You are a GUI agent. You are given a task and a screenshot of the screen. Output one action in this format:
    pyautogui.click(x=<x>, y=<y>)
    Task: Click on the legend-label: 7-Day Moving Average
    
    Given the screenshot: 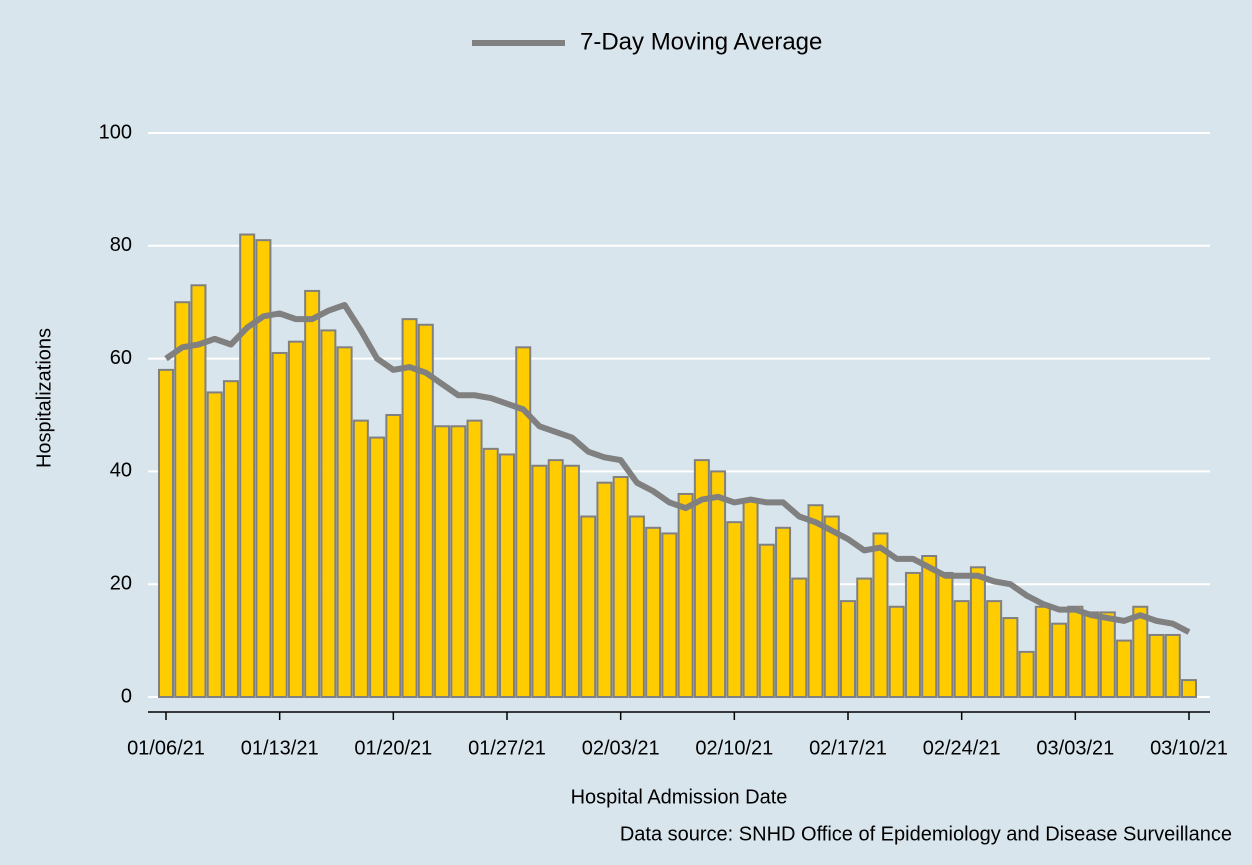 What is the action you would take?
    pyautogui.click(x=701, y=41)
    